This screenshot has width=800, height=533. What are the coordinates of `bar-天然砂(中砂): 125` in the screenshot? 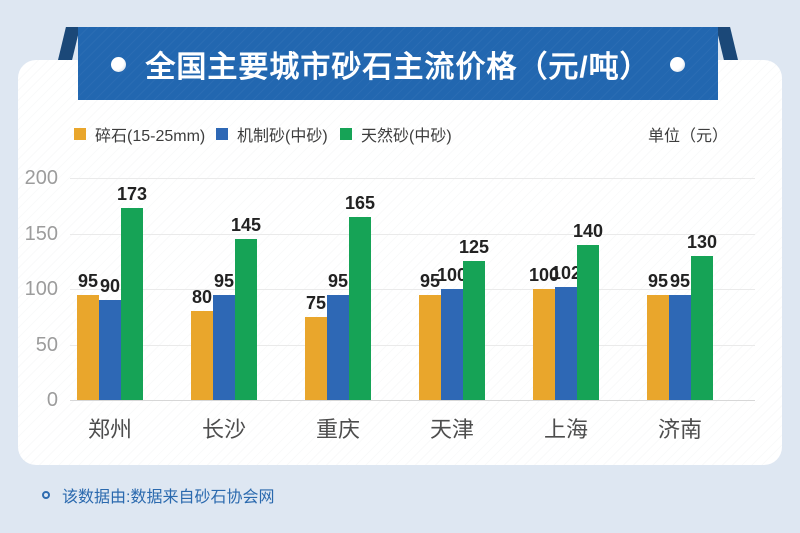 It's located at (474, 318).